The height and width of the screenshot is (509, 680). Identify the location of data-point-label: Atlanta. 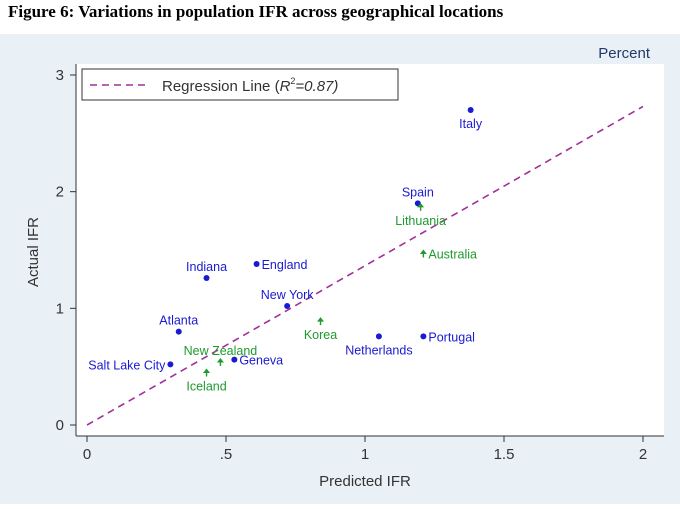
(178, 321).